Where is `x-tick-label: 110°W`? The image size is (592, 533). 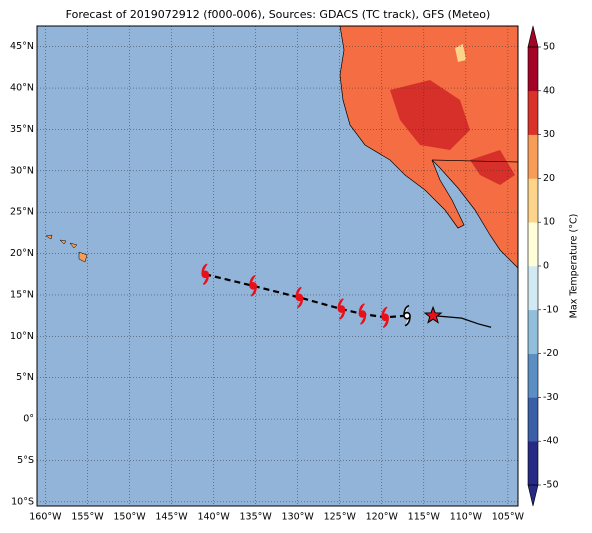 x-tick-label: 110°W is located at coordinates (466, 517).